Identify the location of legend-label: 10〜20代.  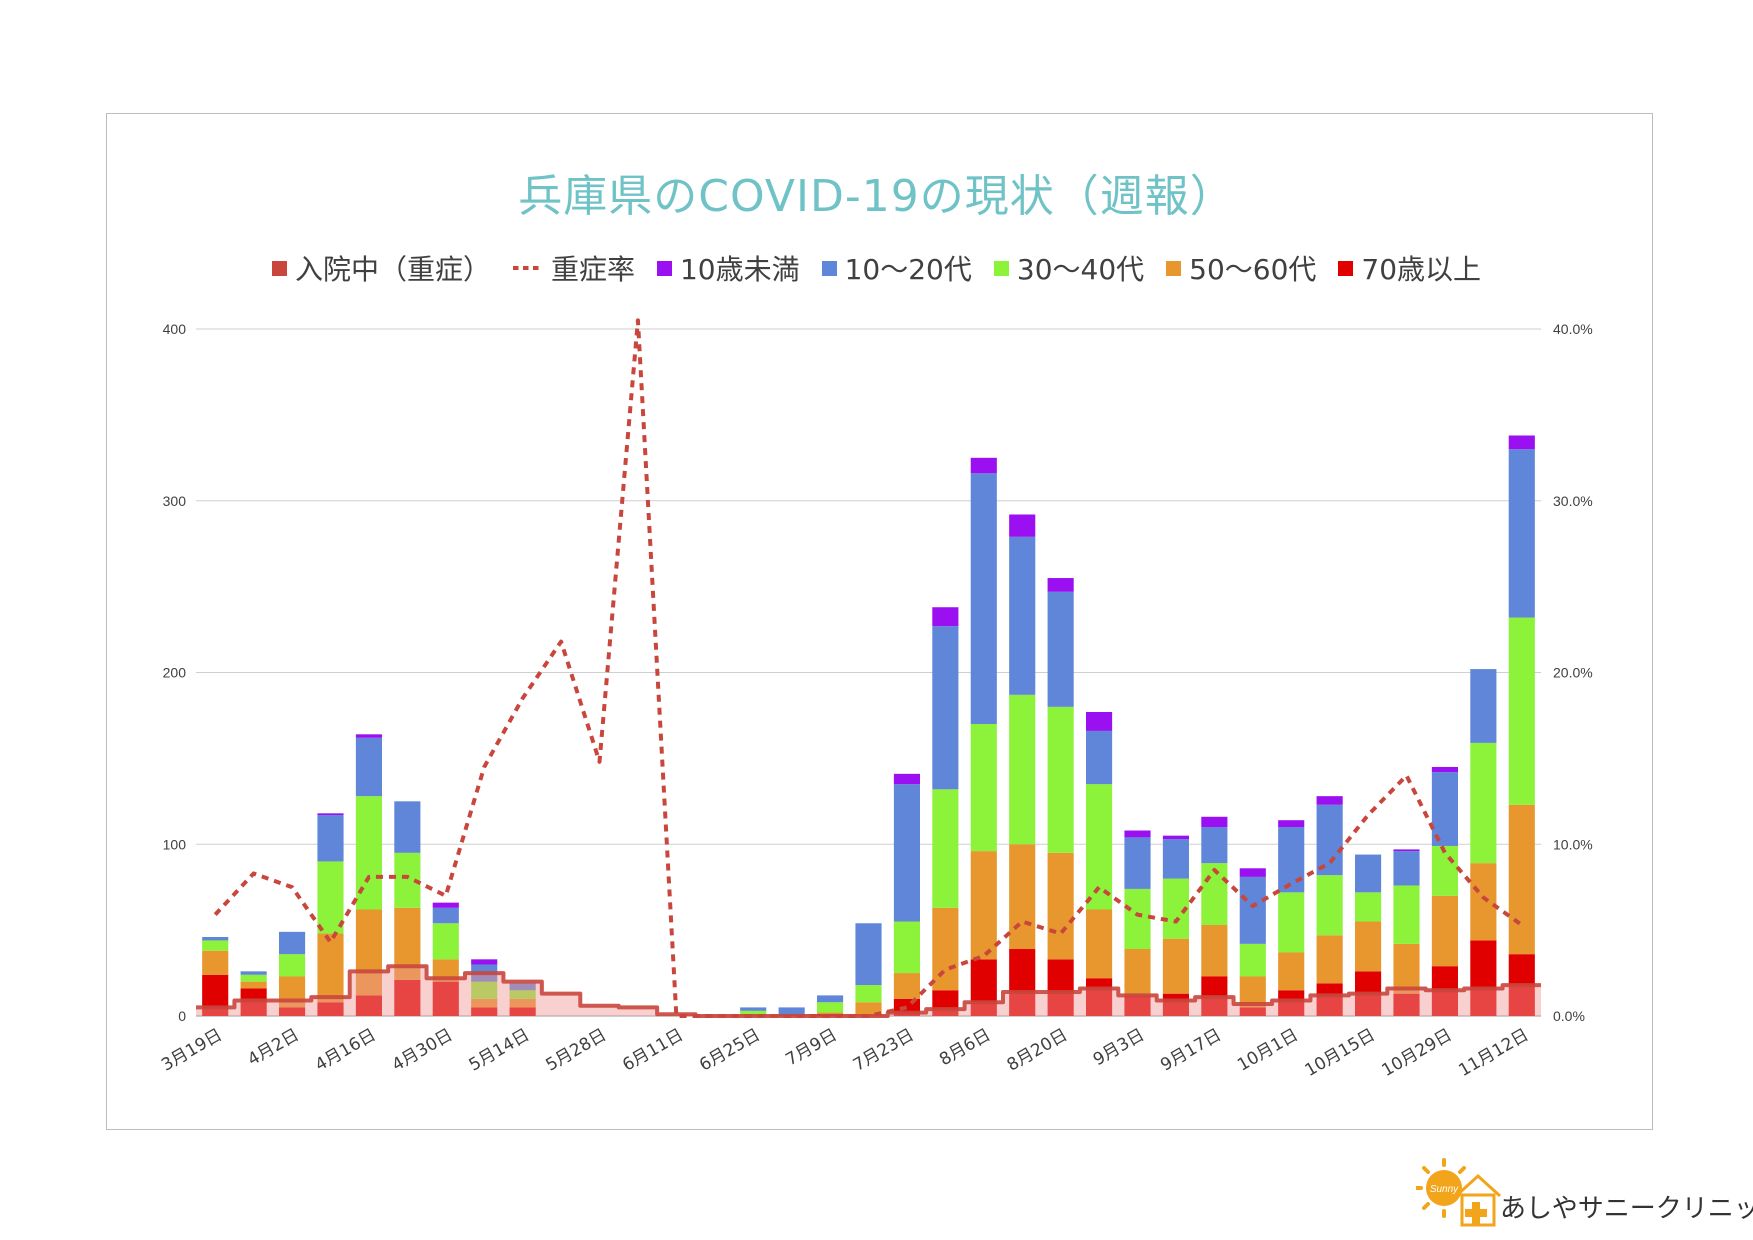
(908, 269).